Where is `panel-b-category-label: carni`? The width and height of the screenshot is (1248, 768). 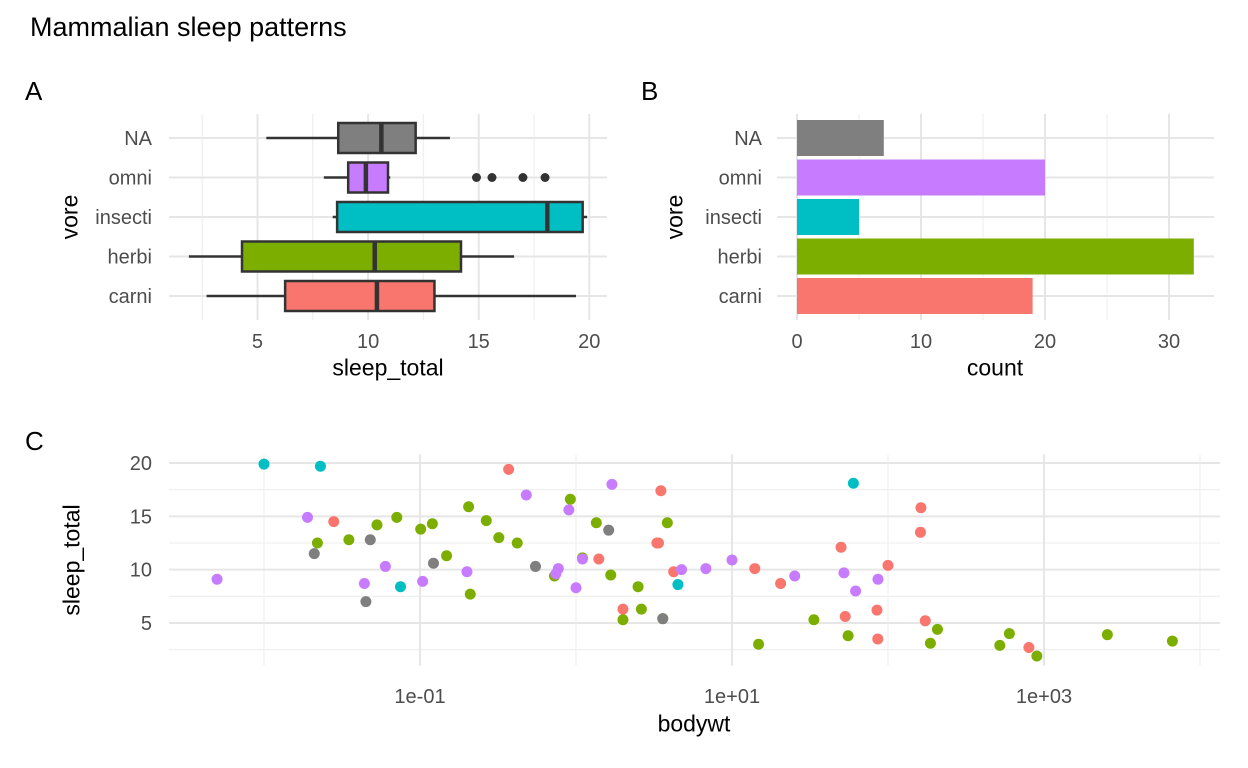
panel-b-category-label: carni is located at coordinates (740, 297).